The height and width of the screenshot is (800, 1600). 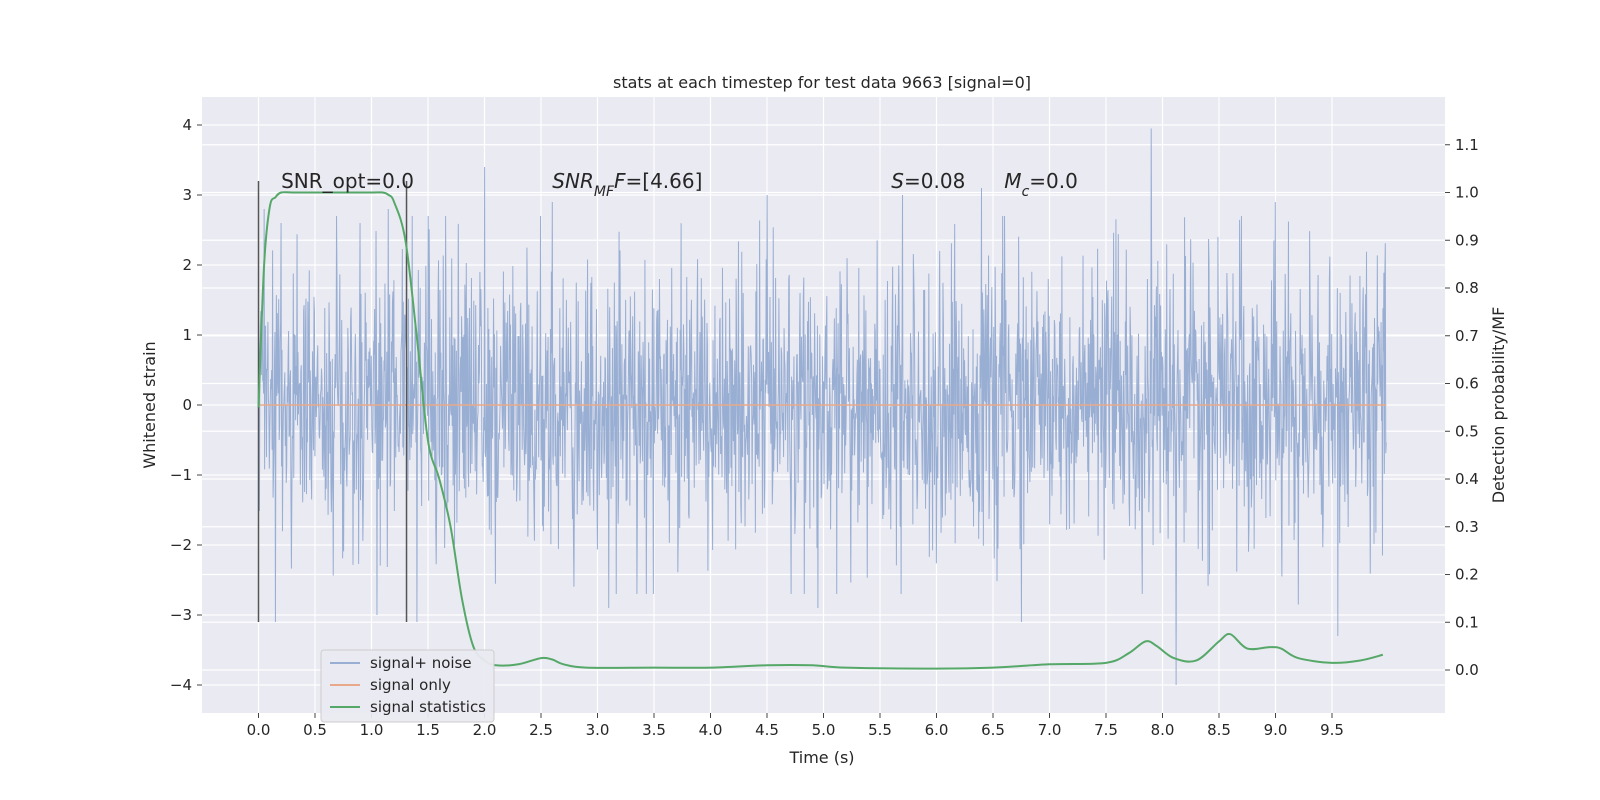 I want to click on x-tick-label: 1.5, so click(x=428, y=730).